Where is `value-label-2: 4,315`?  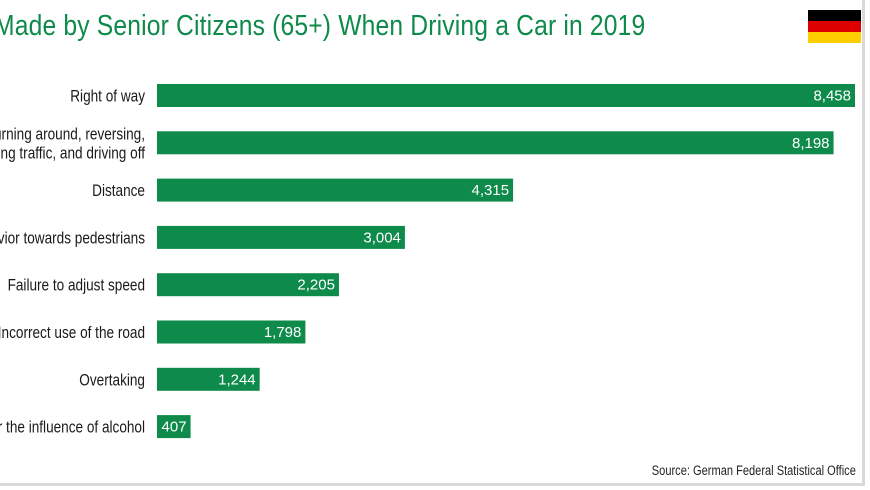
value-label-2: 4,315 is located at coordinates (491, 190).